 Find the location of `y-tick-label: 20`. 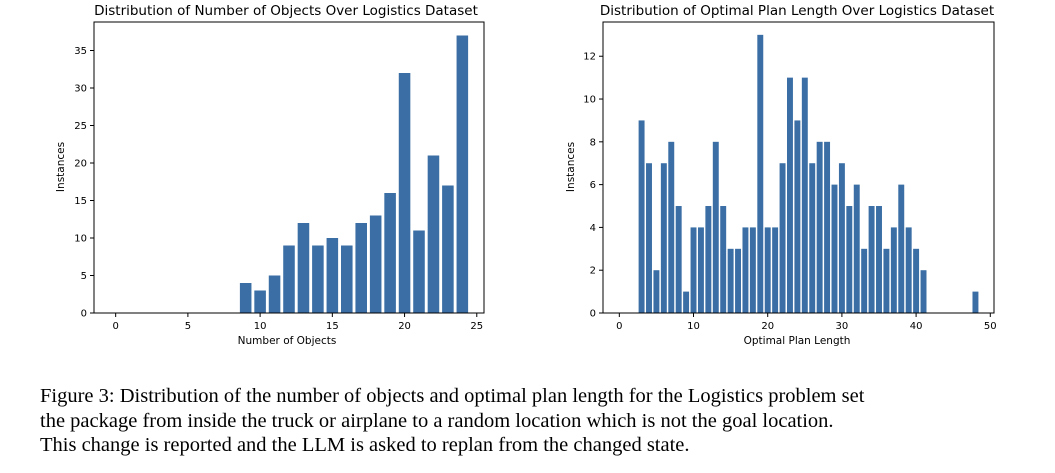

y-tick-label: 20 is located at coordinates (80, 164).